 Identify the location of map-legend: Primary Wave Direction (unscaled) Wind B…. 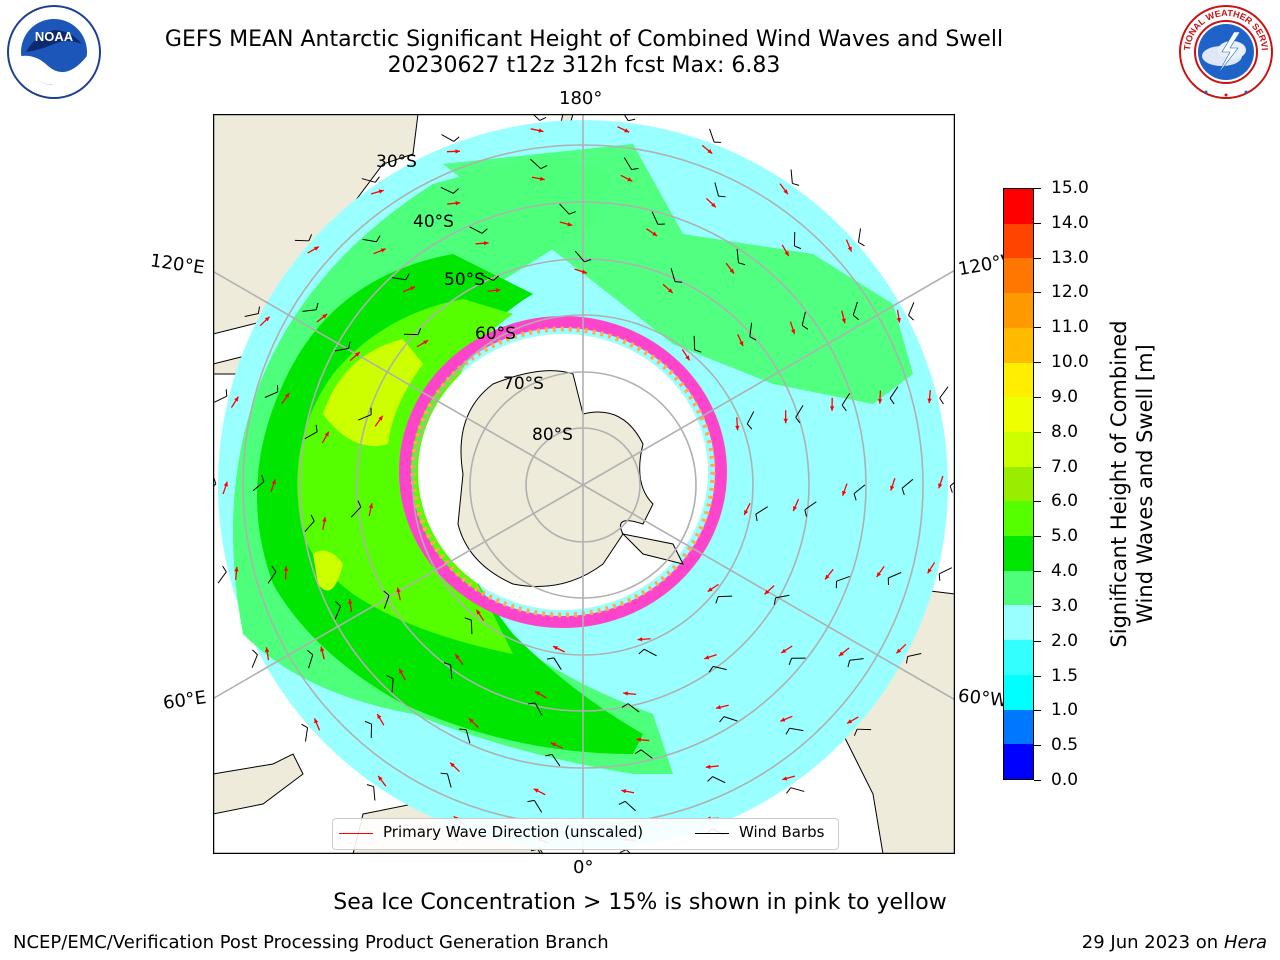
(585, 834).